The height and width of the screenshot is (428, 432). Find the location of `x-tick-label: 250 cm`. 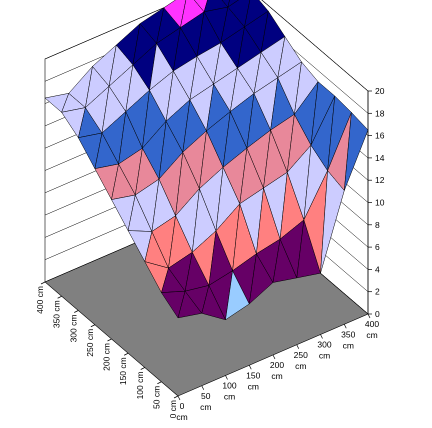

x-tick-label: 250 cm is located at coordinates (301, 360).